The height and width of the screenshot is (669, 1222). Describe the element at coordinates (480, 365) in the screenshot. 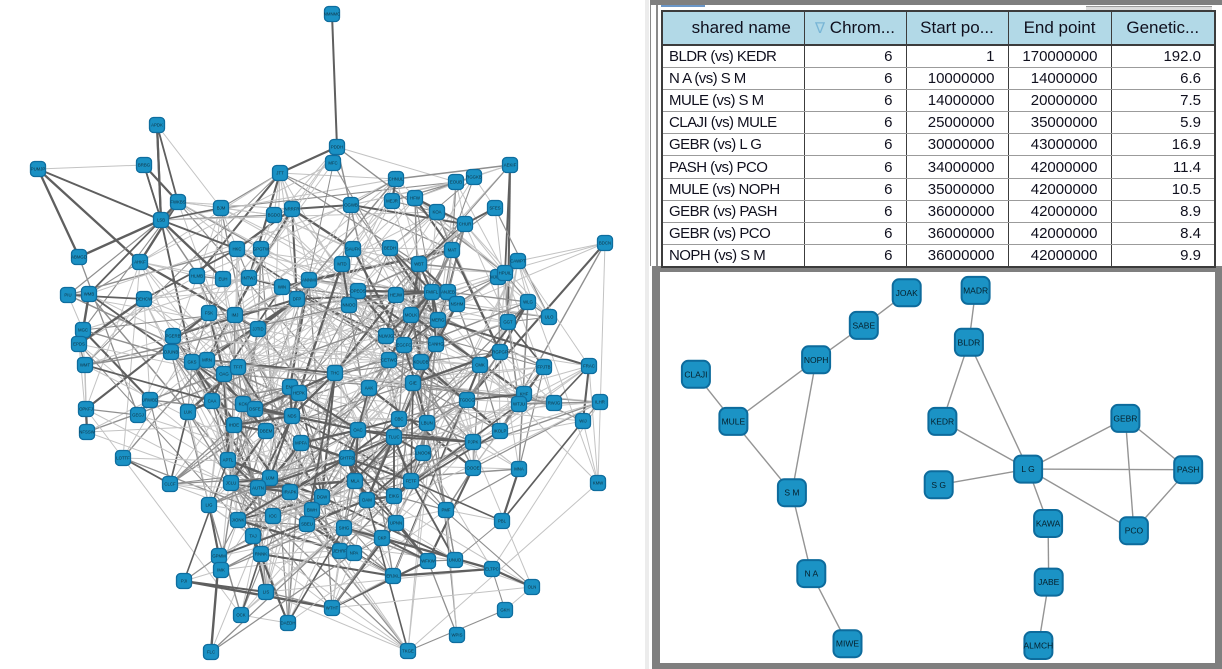

I see `svg-text: CMK` at that location.